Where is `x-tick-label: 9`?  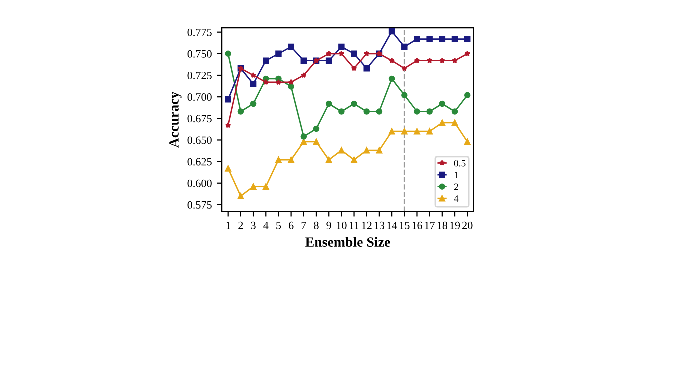
x-tick-label: 9 is located at coordinates (329, 226).